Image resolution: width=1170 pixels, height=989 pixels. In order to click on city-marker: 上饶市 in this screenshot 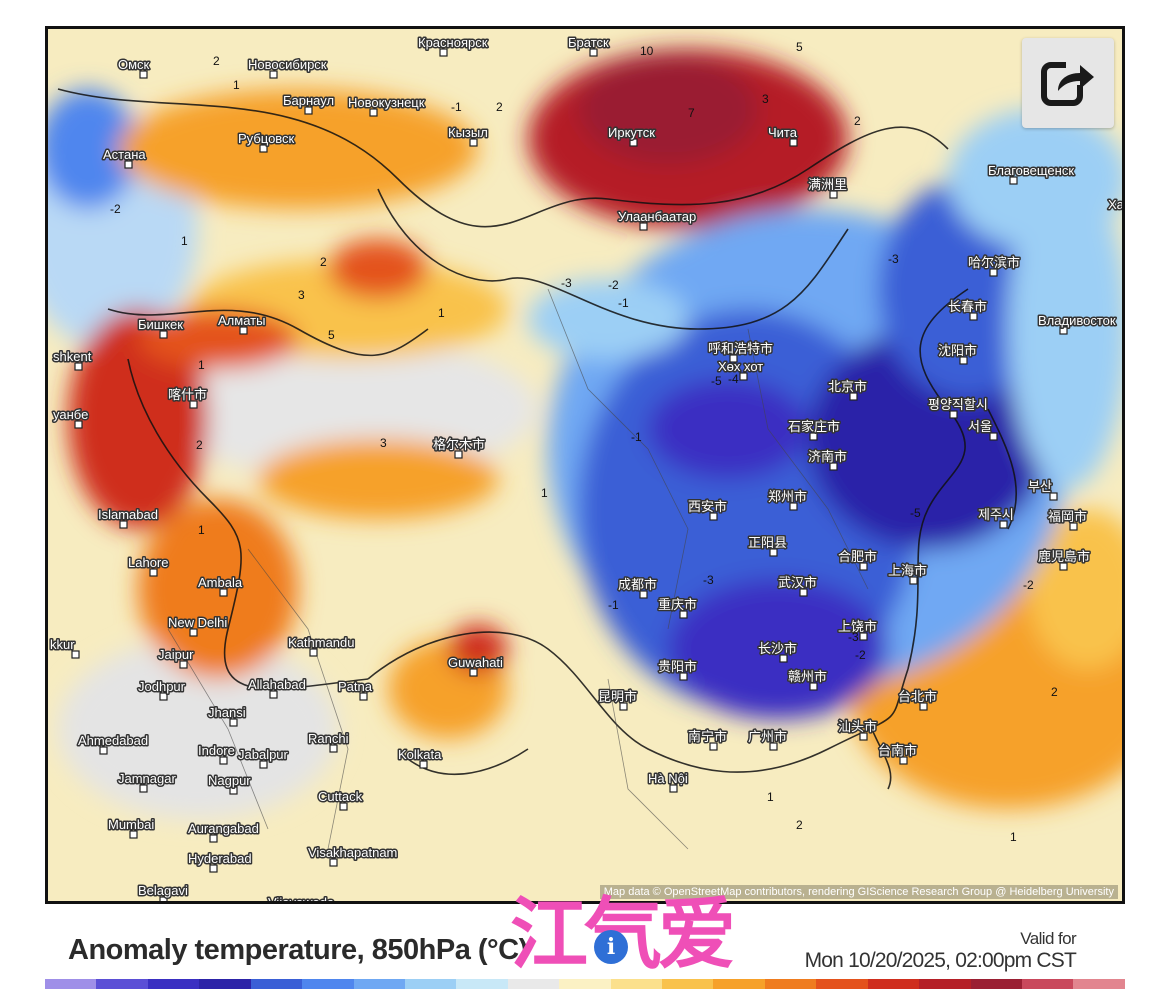, I will do `click(858, 629)`.